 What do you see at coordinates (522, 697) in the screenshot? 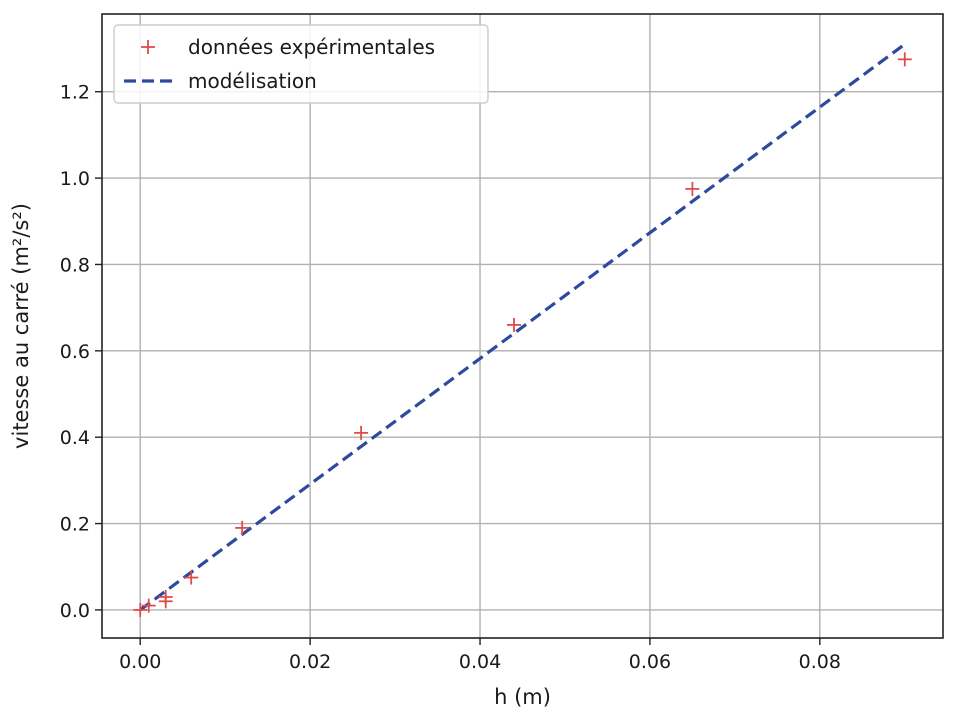
I see `x-axis-label: h (m)` at bounding box center [522, 697].